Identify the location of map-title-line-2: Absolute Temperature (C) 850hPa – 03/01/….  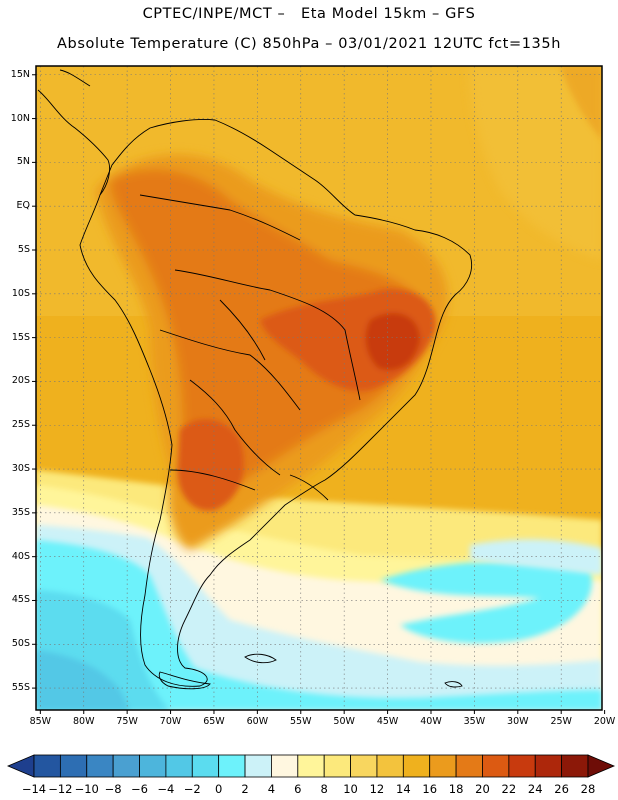
(309, 44).